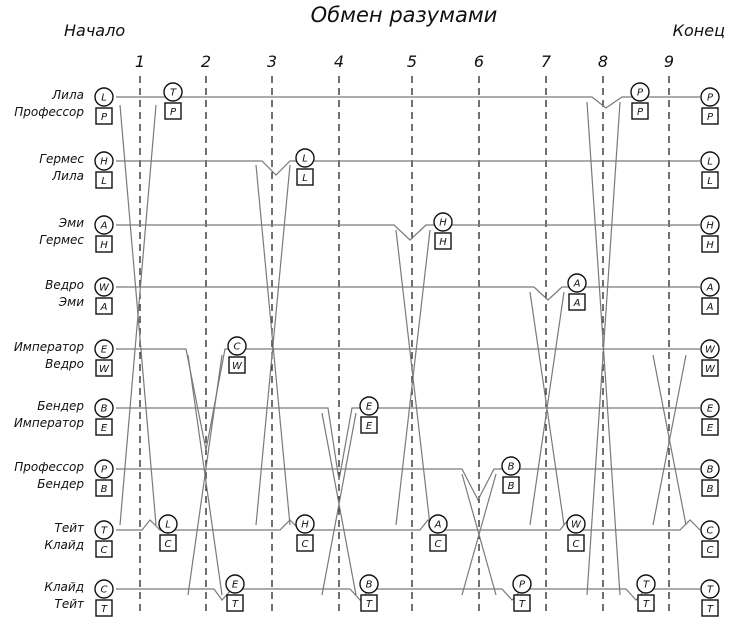 The width and height of the screenshot is (729, 623). What do you see at coordinates (710, 106) in the screenshot?
I see `end-token: PP` at bounding box center [710, 106].